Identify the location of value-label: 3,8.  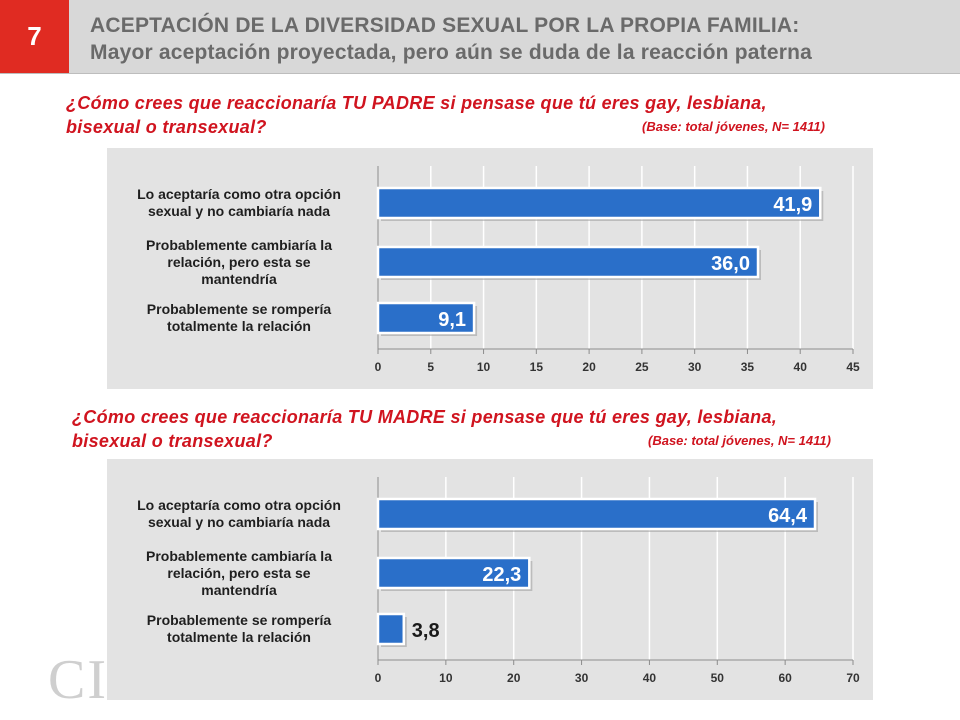
(426, 631).